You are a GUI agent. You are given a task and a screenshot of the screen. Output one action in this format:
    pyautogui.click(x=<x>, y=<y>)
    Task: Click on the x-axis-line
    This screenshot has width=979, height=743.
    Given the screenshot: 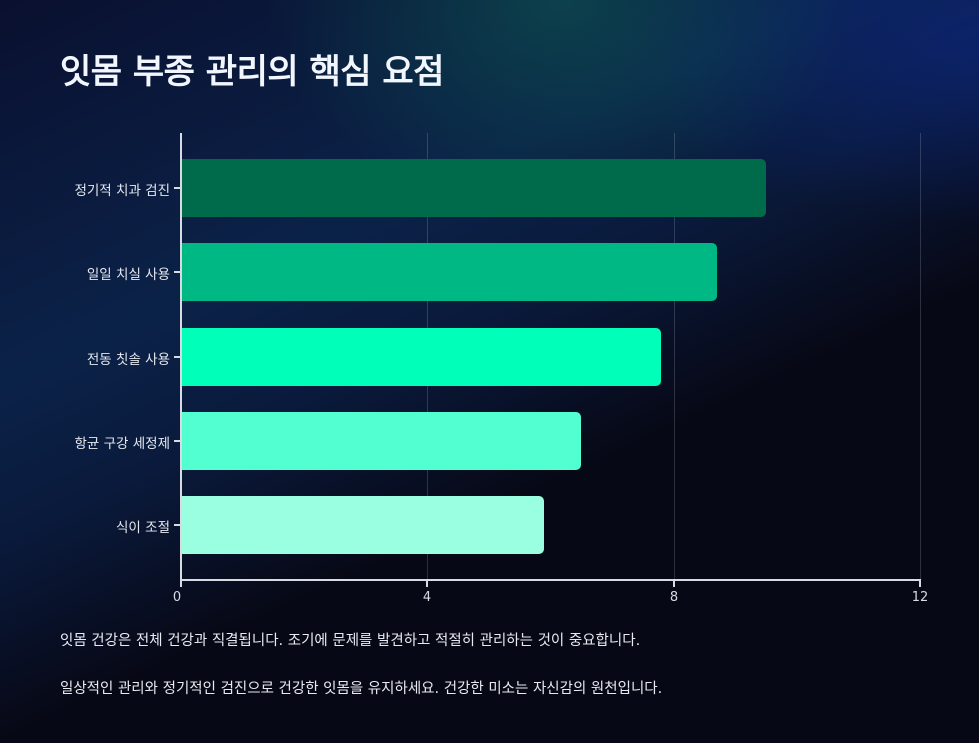 What is the action you would take?
    pyautogui.click(x=550, y=580)
    